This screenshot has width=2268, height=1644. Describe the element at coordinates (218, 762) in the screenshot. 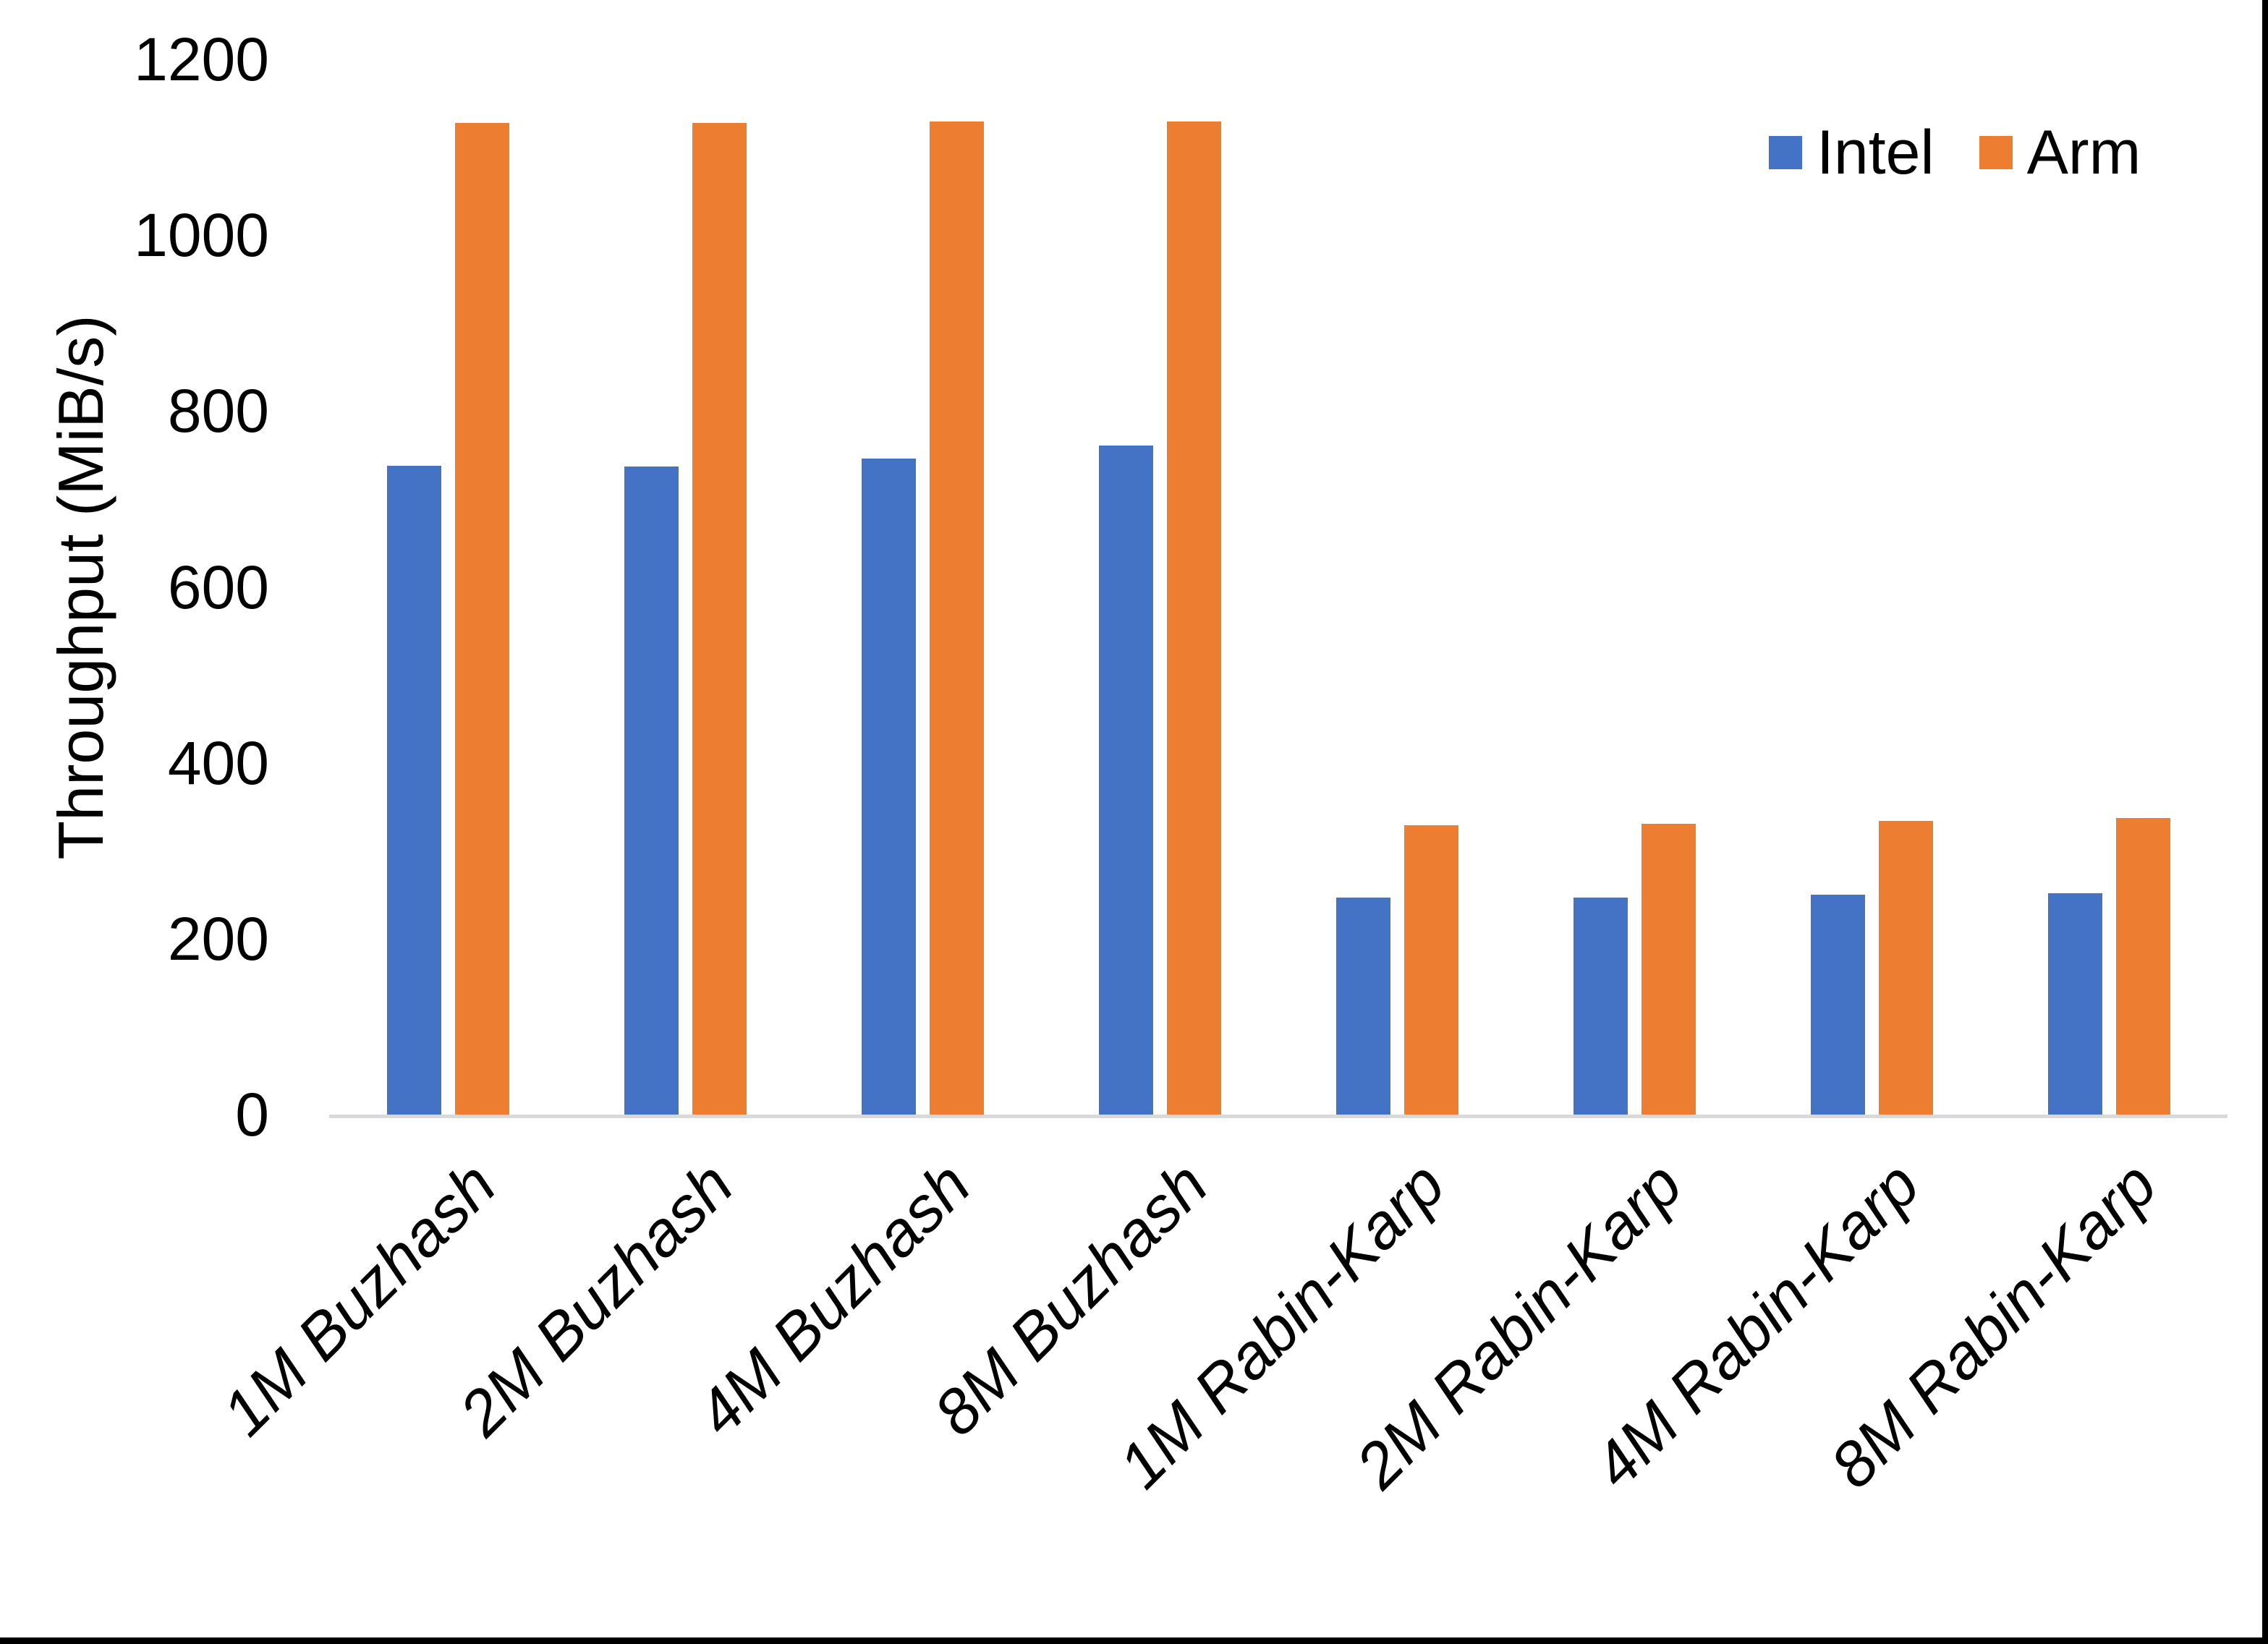

I see `y-tick-label: 400` at that location.